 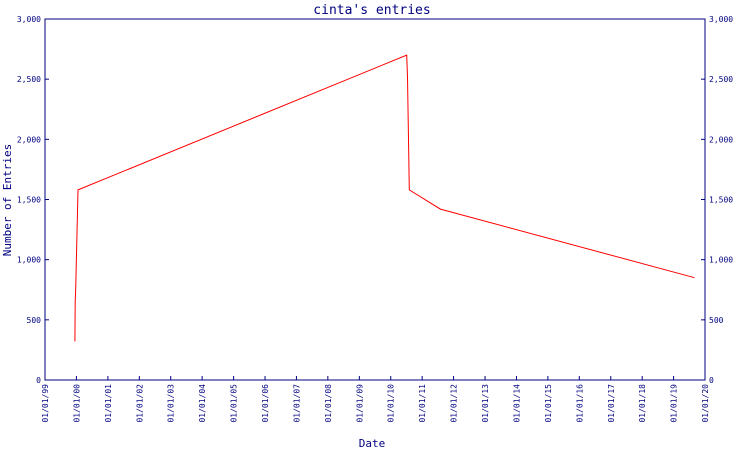 I want to click on y-tick-label-left: 2,500, so click(x=29, y=79).